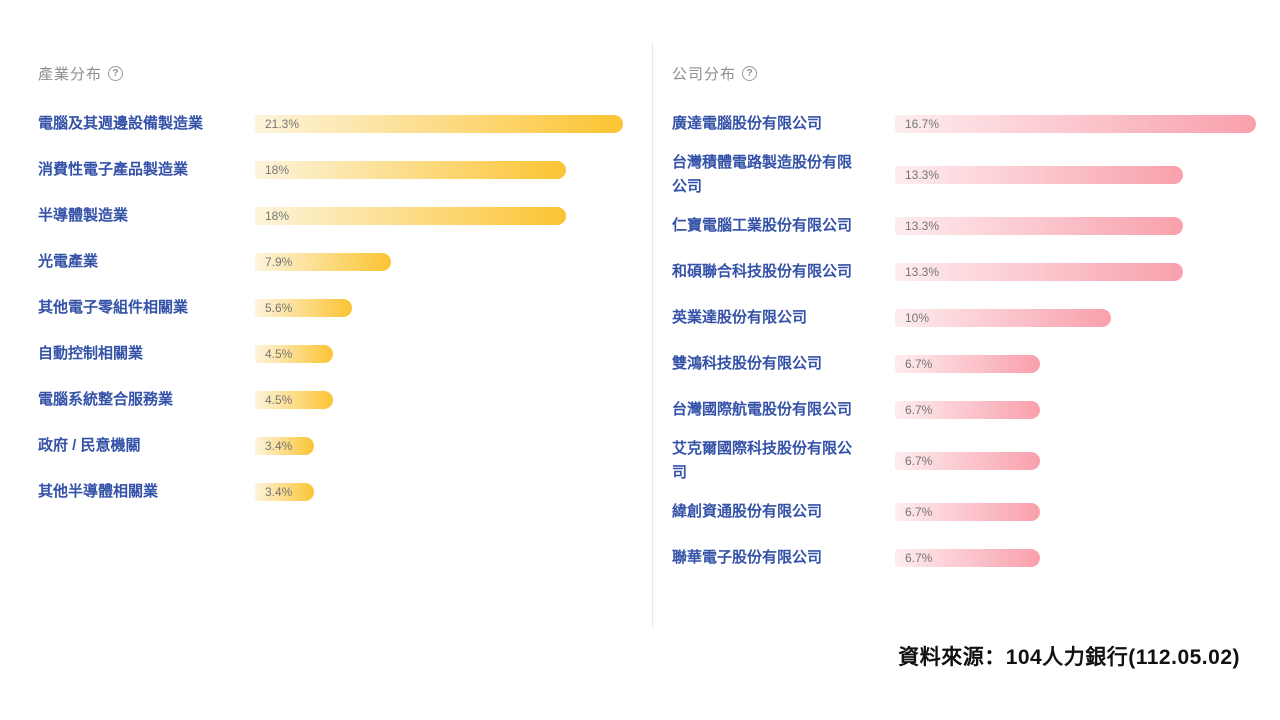 This screenshot has height=720, width=1280. I want to click on company-label: 台灣積體電路製造股份有限公司, so click(762, 174).